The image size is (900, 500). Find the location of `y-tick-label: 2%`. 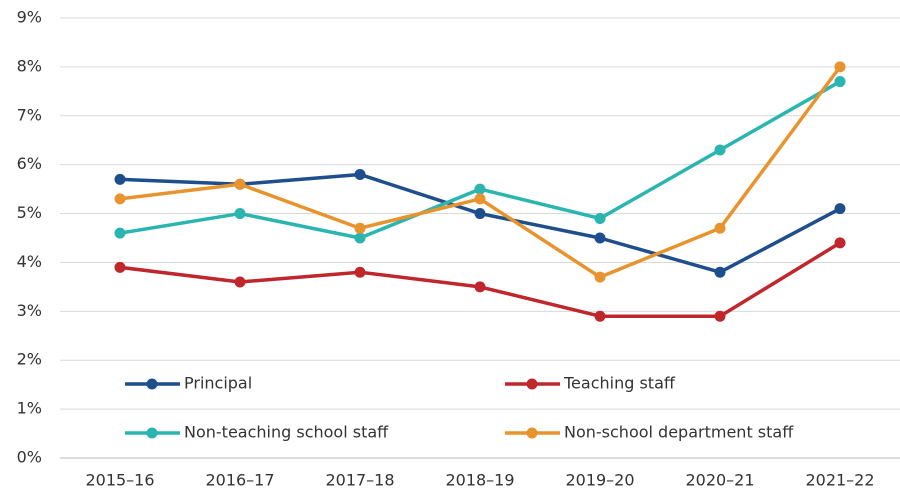

y-tick-label: 2% is located at coordinates (29, 359).